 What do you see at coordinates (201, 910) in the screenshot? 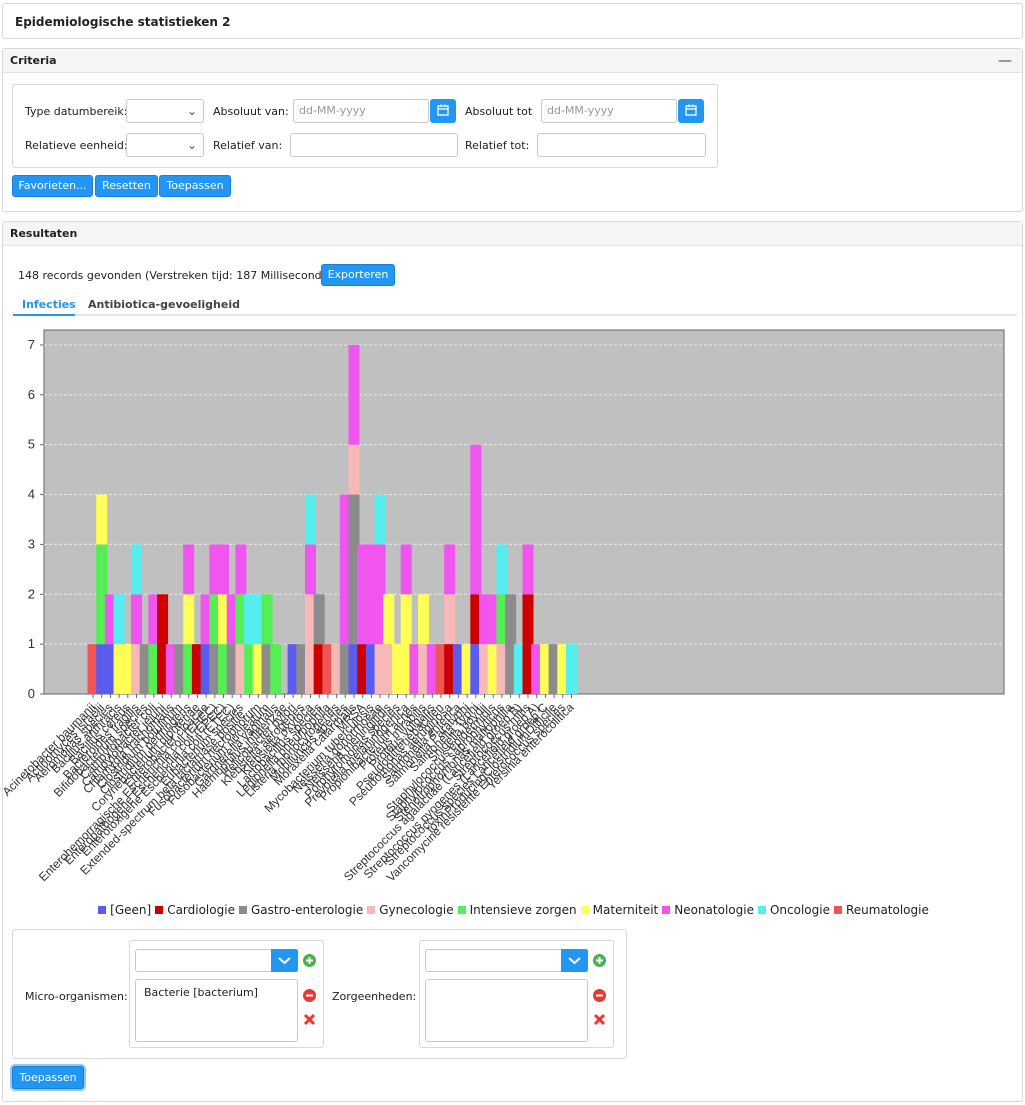
I see `legend-label: Cardiologie` at bounding box center [201, 910].